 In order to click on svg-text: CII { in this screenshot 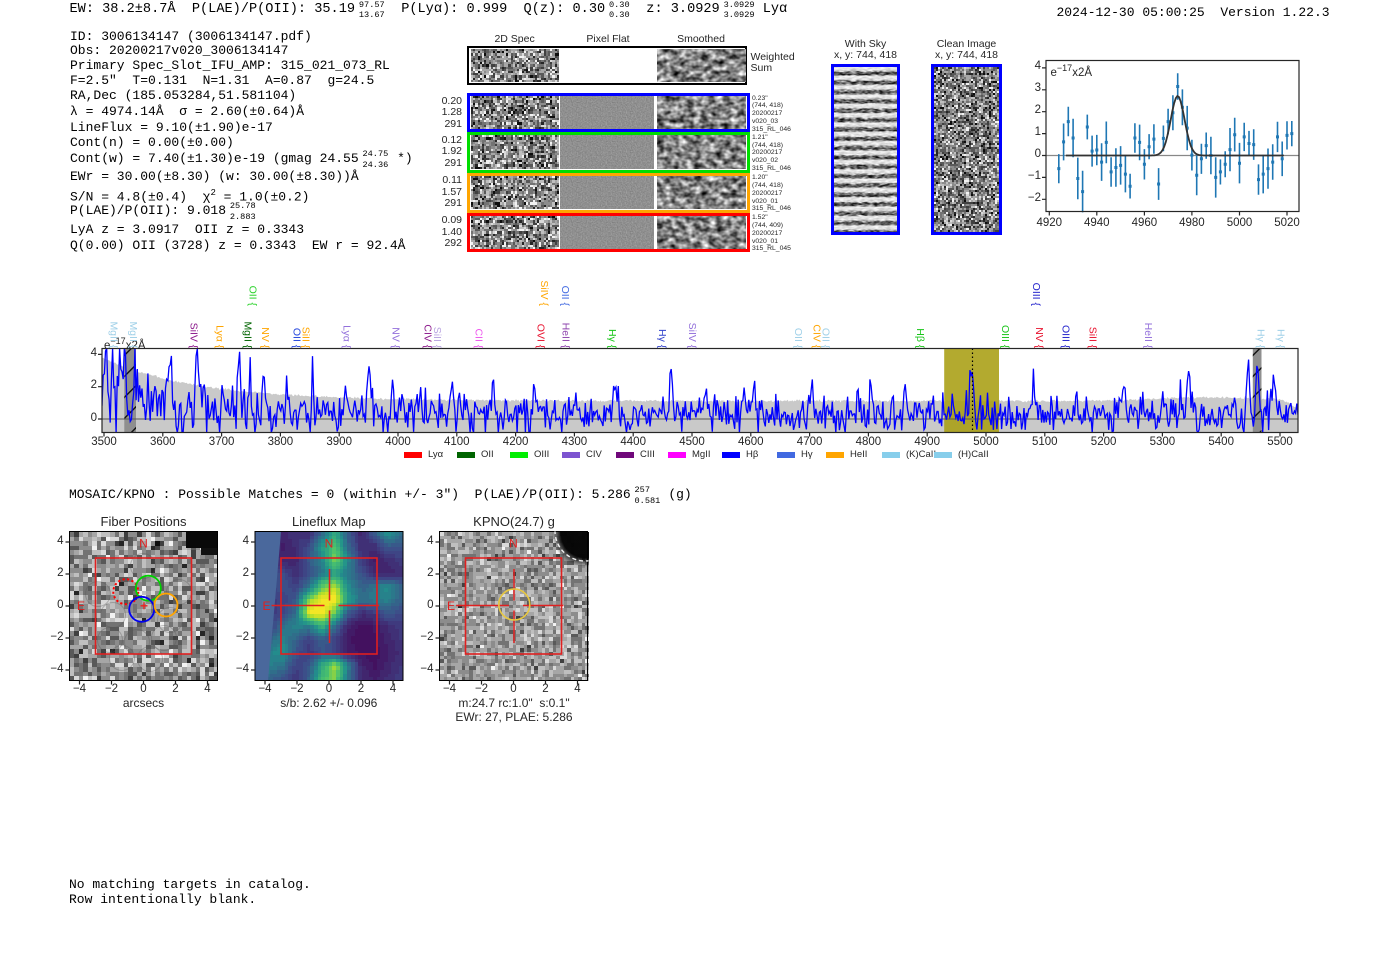, I will do `click(479, 338)`.